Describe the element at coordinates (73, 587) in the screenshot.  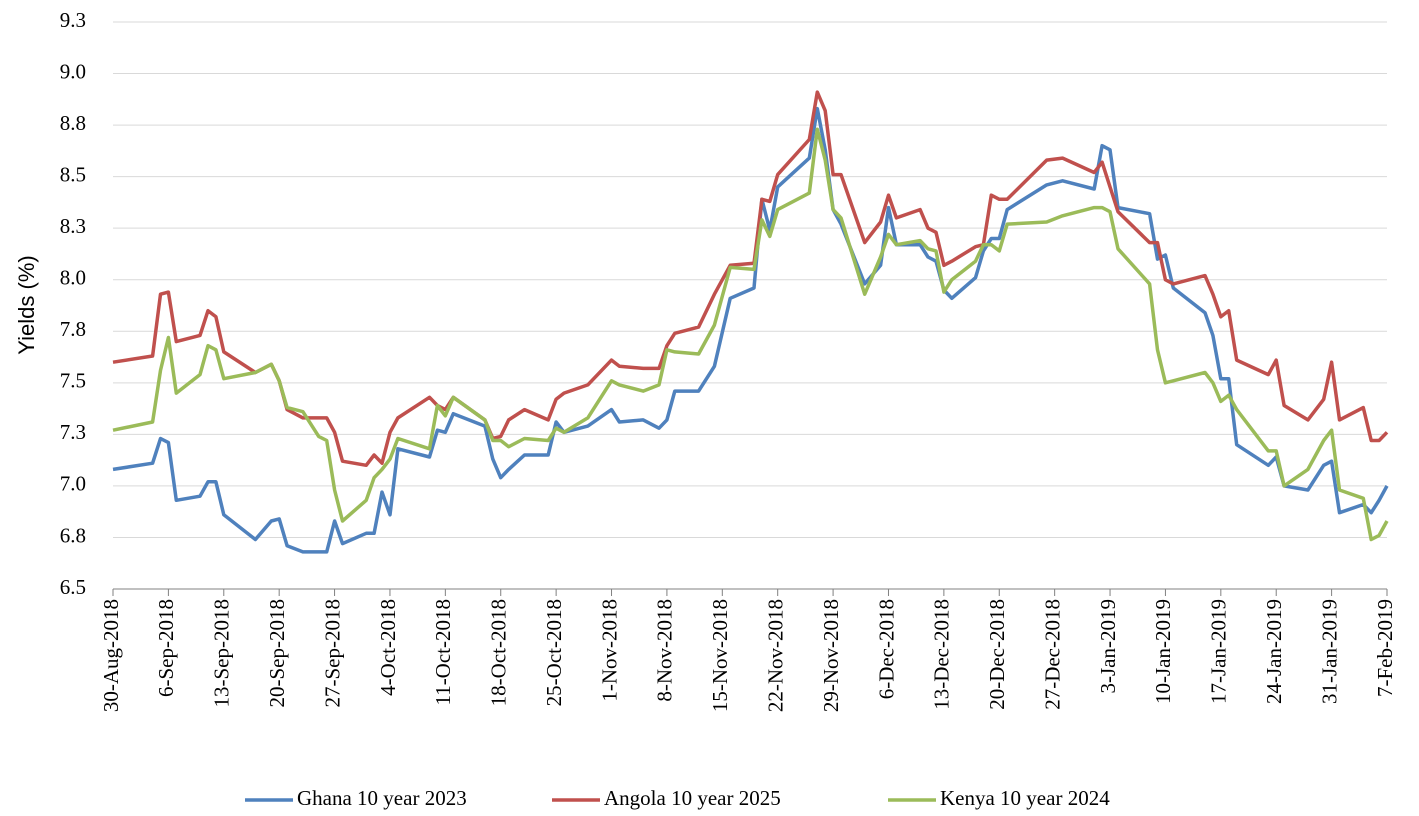
I see `y-tick-label: 6.5` at that location.